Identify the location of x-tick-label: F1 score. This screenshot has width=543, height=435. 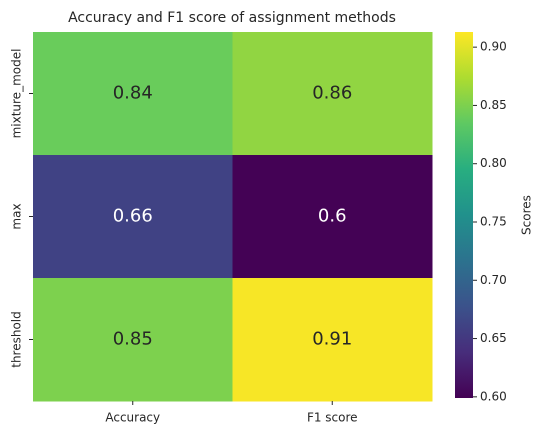
(332, 418).